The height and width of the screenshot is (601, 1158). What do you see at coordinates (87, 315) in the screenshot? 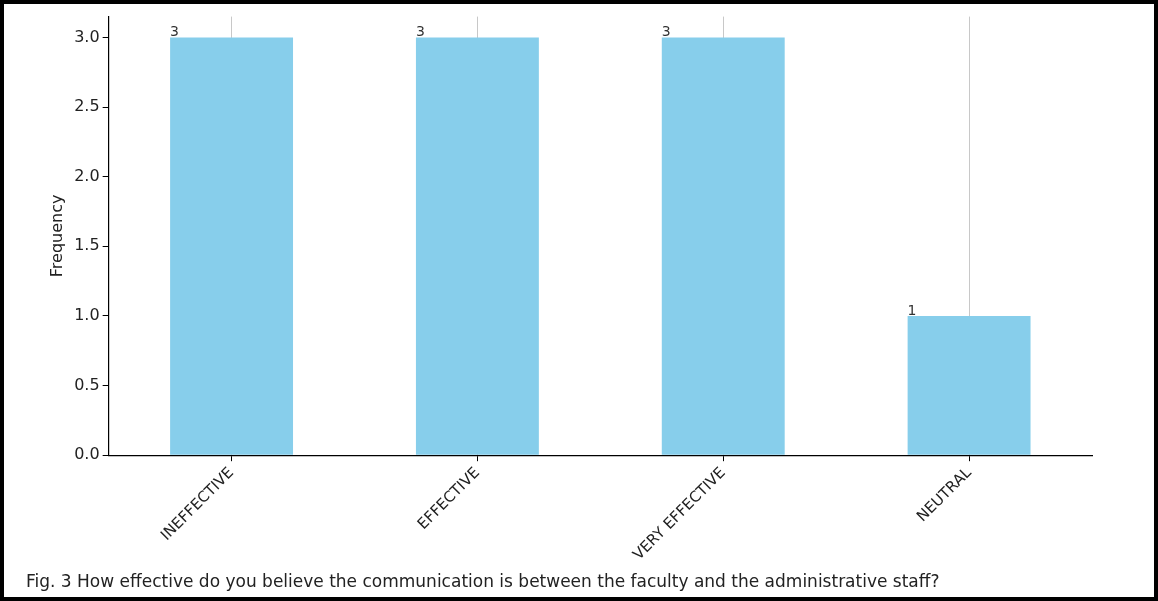
I see `y-tick-label: 1.0` at bounding box center [87, 315].